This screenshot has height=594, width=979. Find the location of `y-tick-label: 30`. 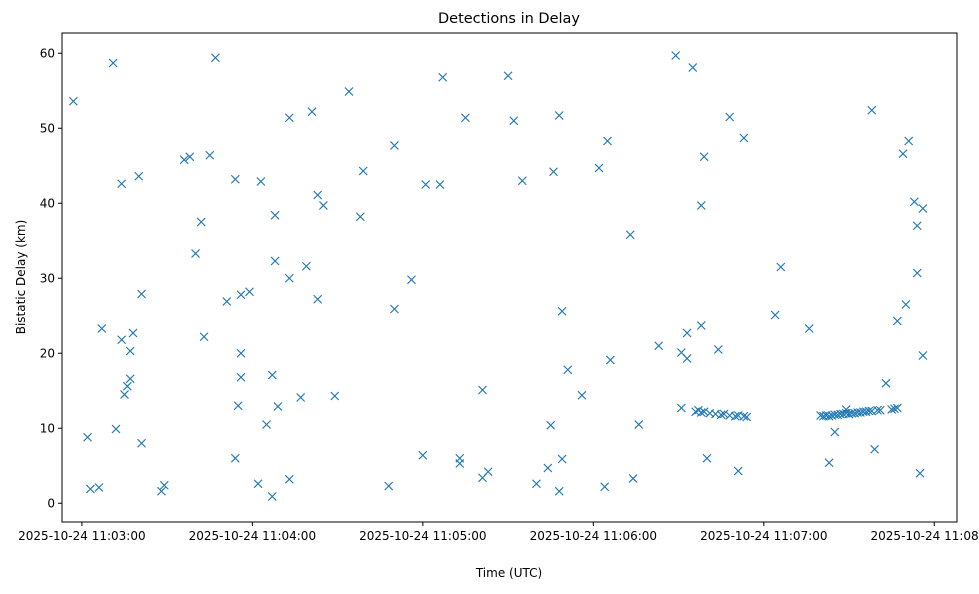

y-tick-label: 30 is located at coordinates (47, 278).